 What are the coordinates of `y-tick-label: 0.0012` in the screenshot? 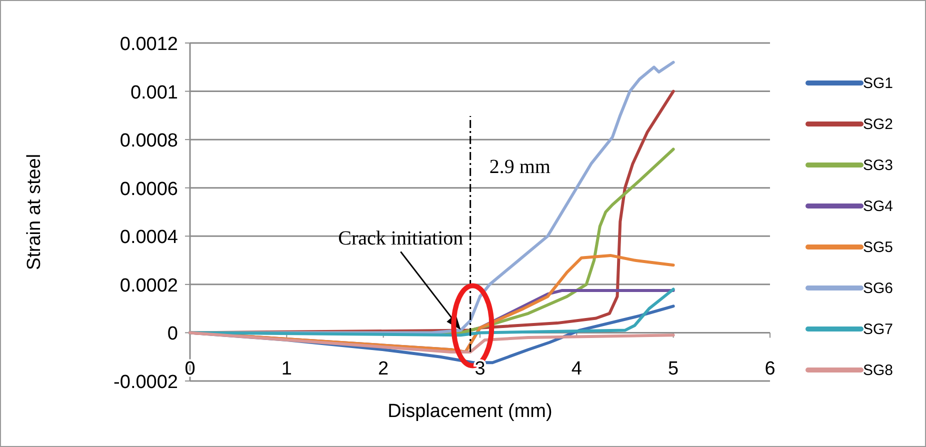 It's located at (149, 44).